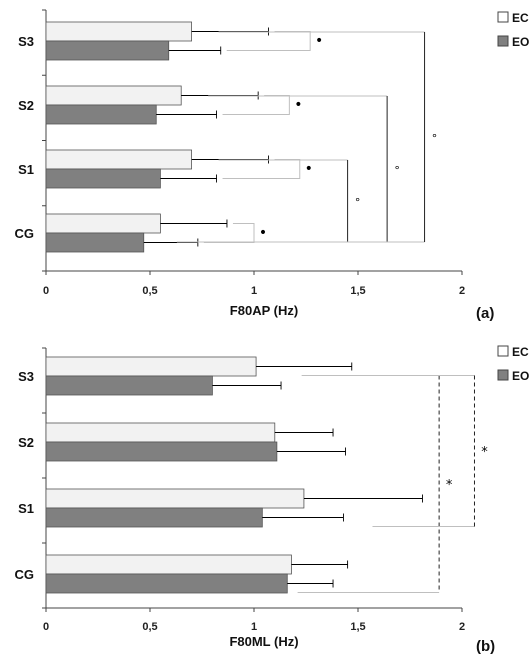 This screenshot has height=657, width=529. Describe the element at coordinates (263, 233) in the screenshot. I see `significance-mark-cg: •` at that location.